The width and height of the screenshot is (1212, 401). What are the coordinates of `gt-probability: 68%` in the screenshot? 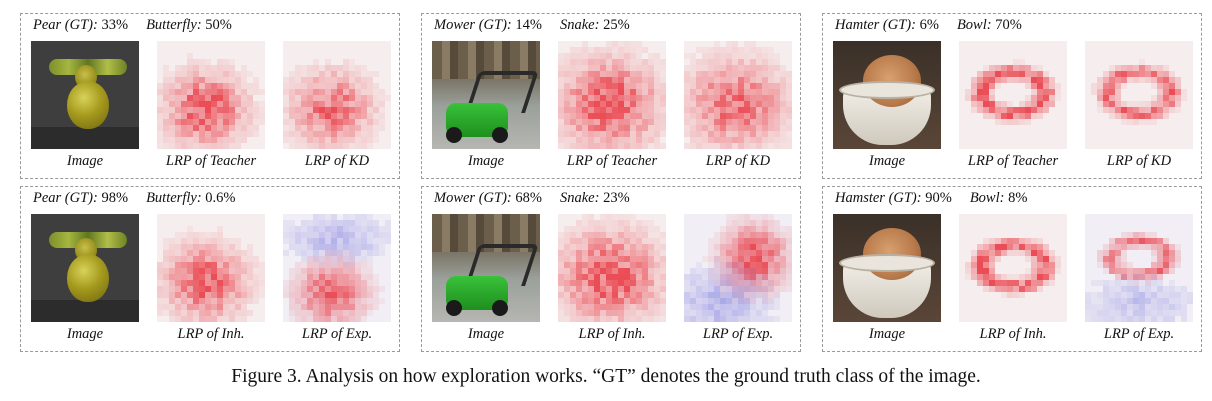 It's located at (528, 198).